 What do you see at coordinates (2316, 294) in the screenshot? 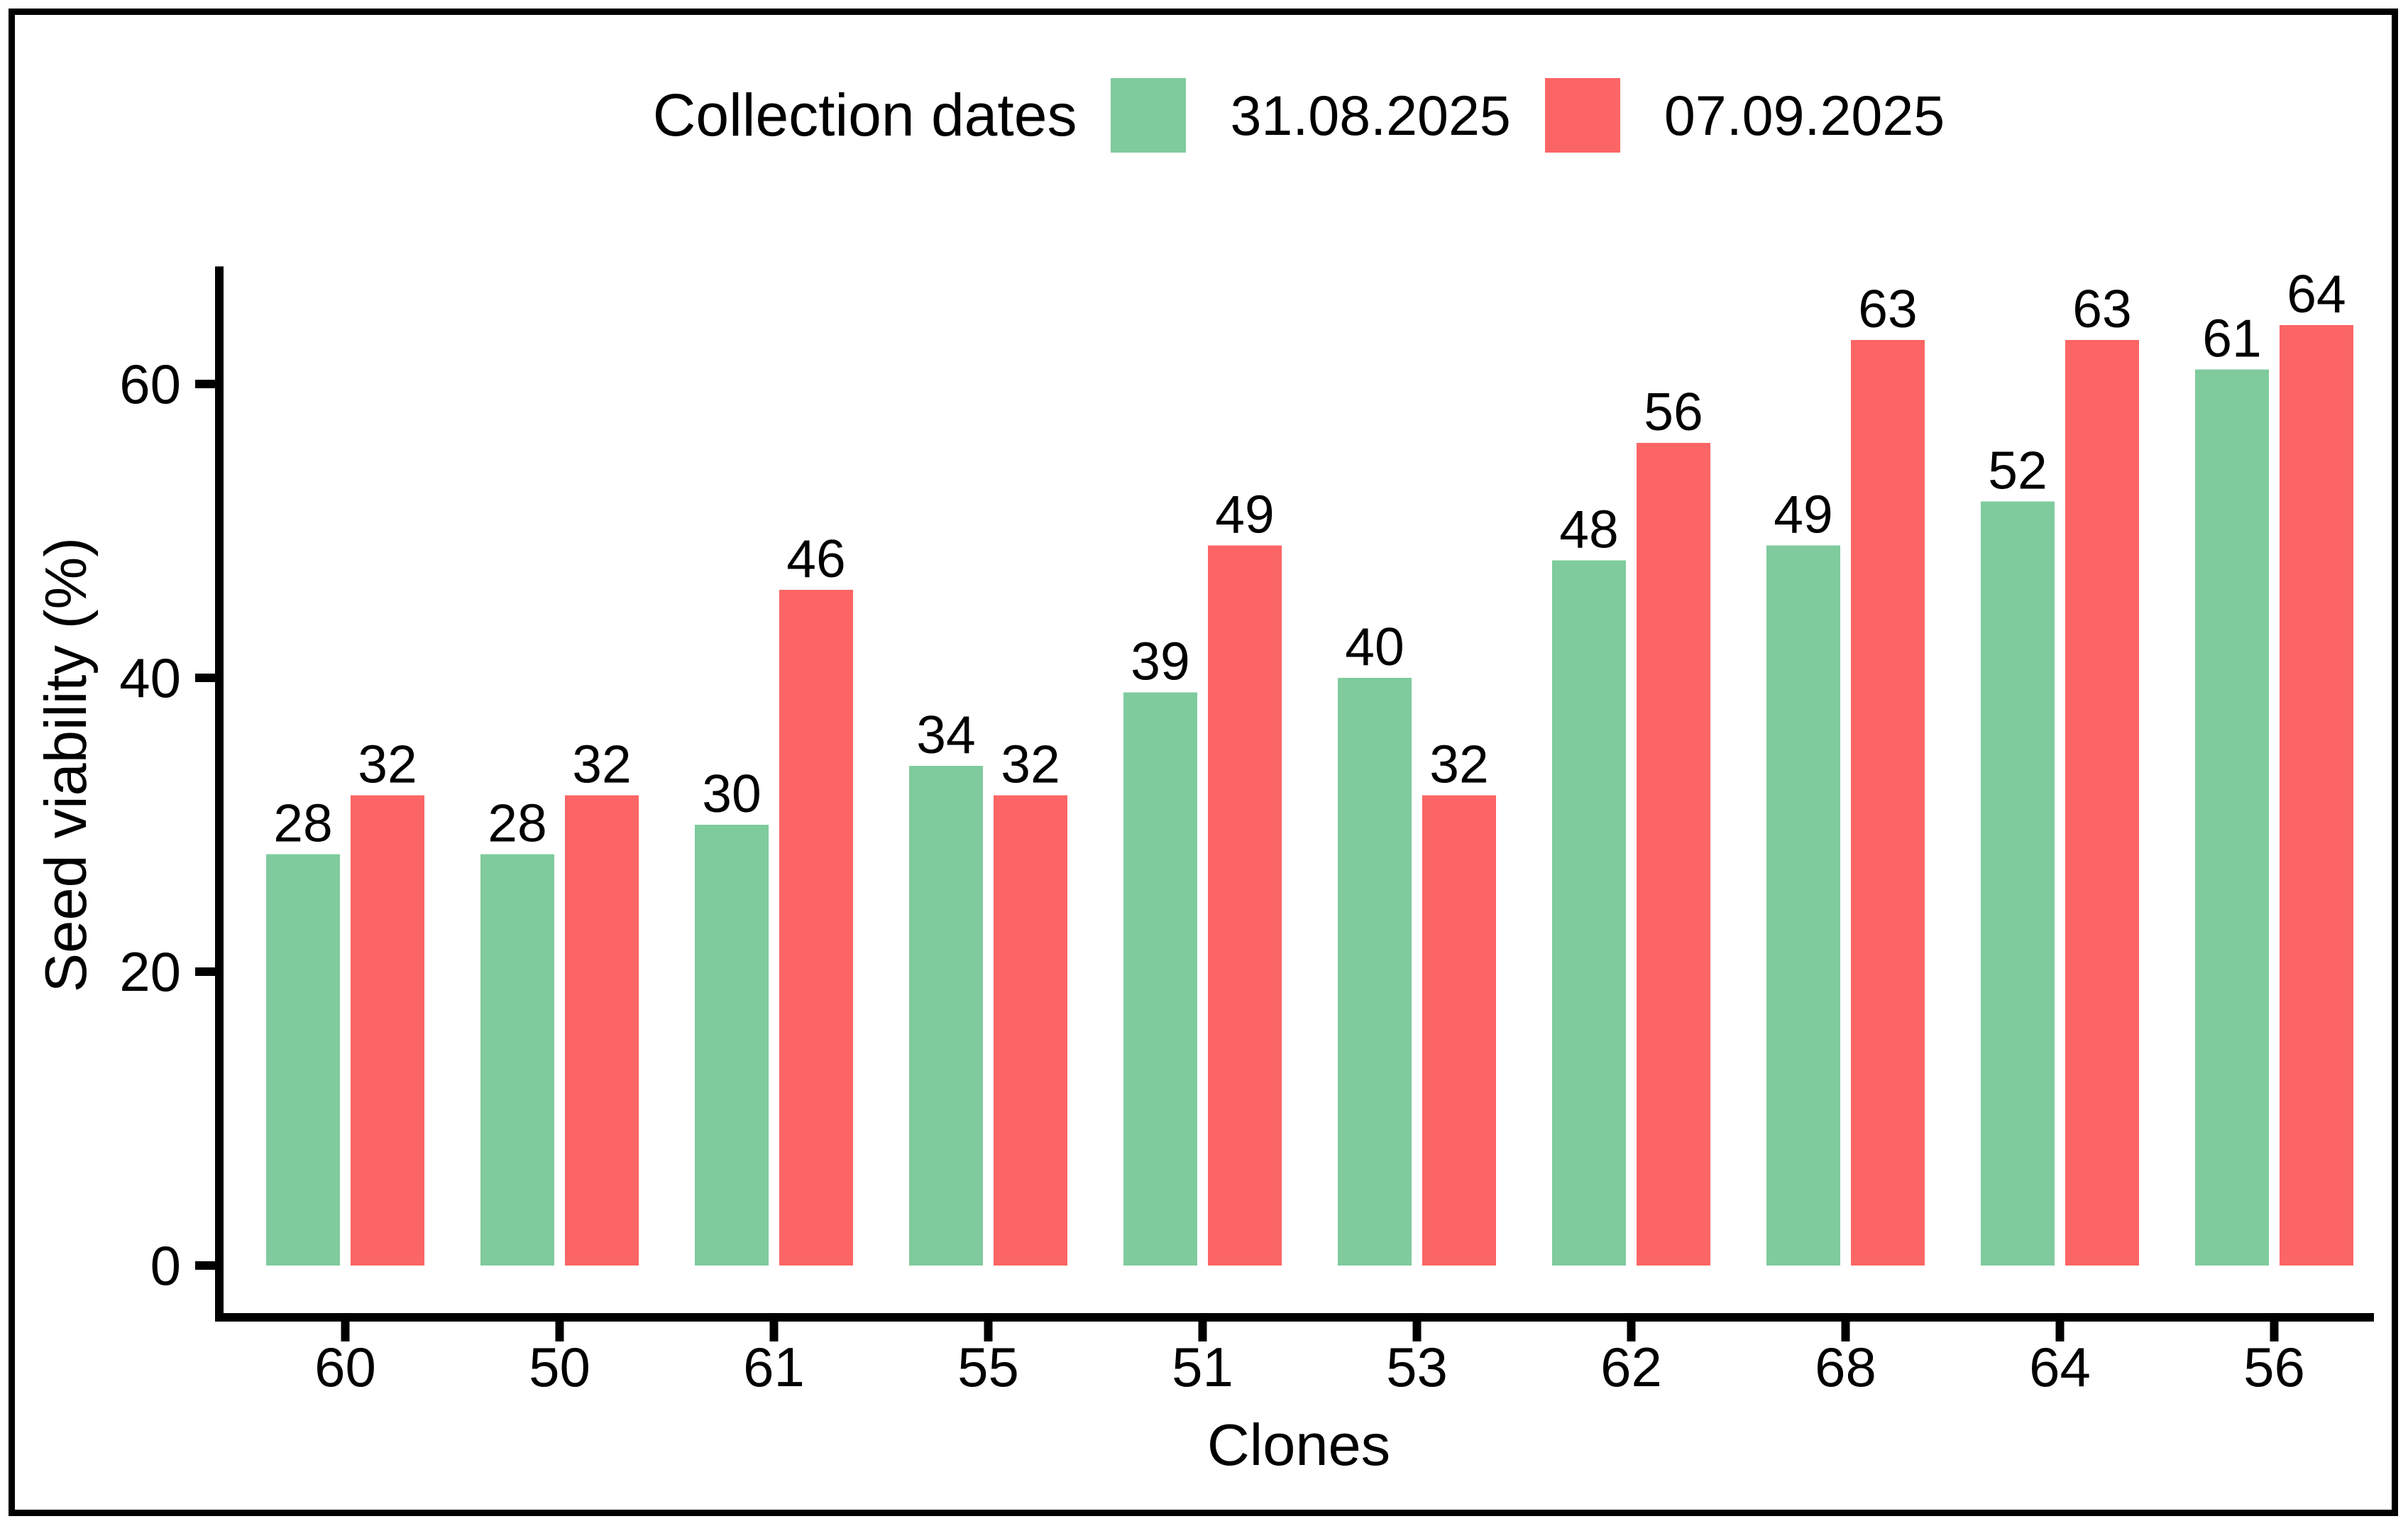
I see `bar-value-label: 64` at bounding box center [2316, 294].